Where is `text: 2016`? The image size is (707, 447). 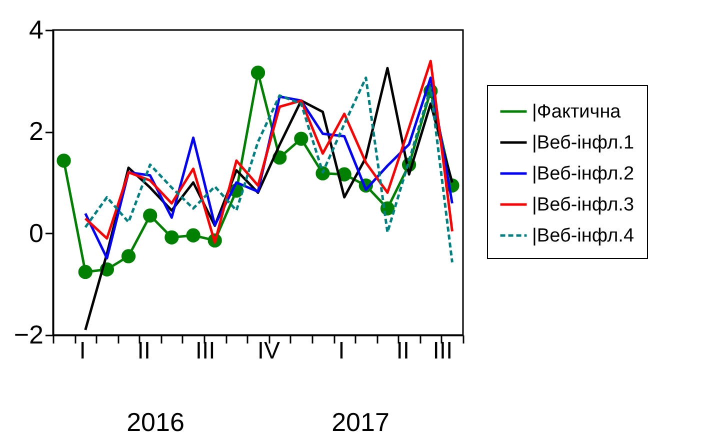
text: 2016 is located at coordinates (155, 422).